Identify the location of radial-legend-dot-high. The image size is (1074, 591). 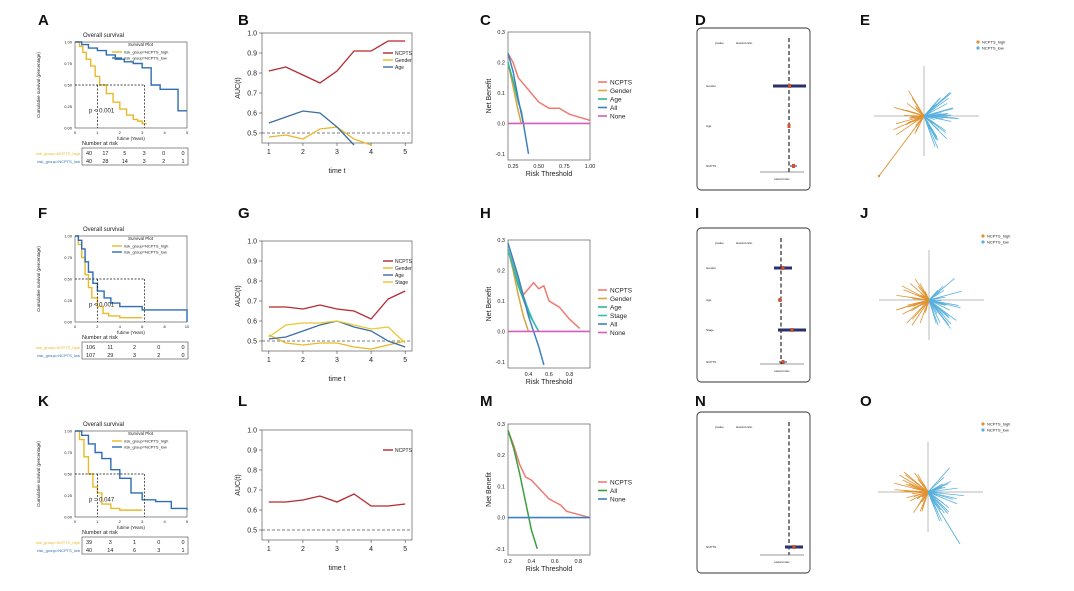
(983, 424).